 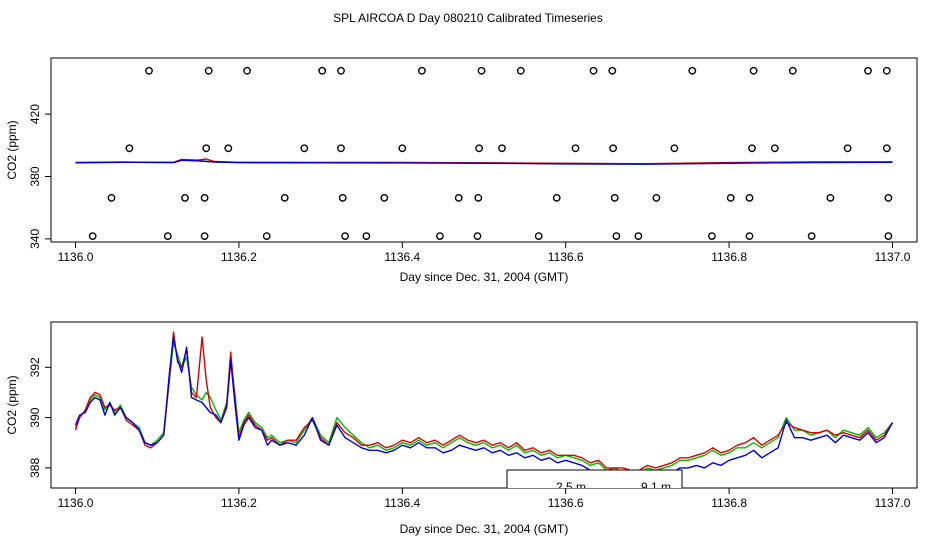 What do you see at coordinates (484, 277) in the screenshot?
I see `top-x-axis-label: Day since Dec. 31, 2004 (GMT)` at bounding box center [484, 277].